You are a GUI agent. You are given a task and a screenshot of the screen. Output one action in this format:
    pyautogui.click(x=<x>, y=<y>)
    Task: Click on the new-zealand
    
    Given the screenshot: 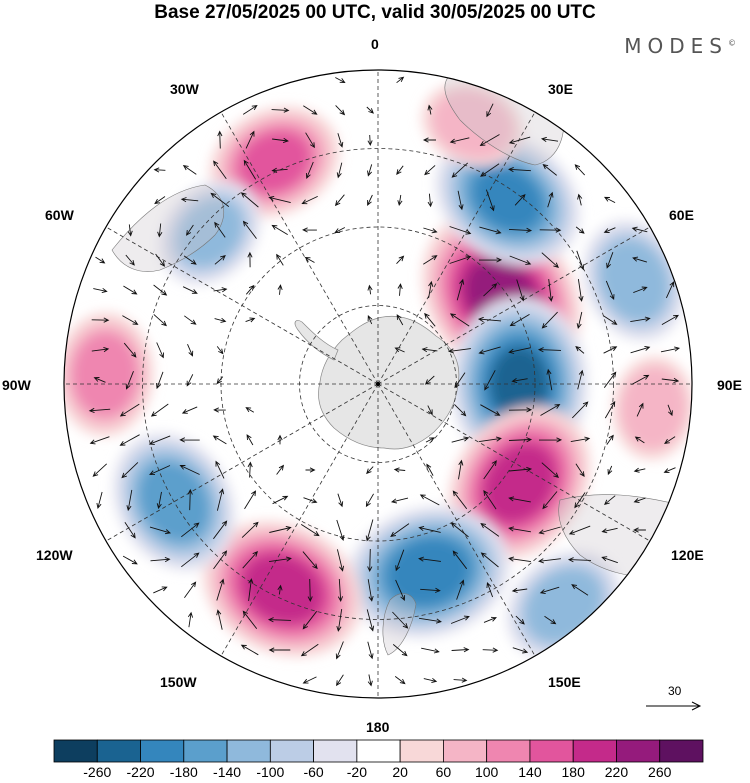 What is the action you would take?
    pyautogui.click(x=399, y=624)
    